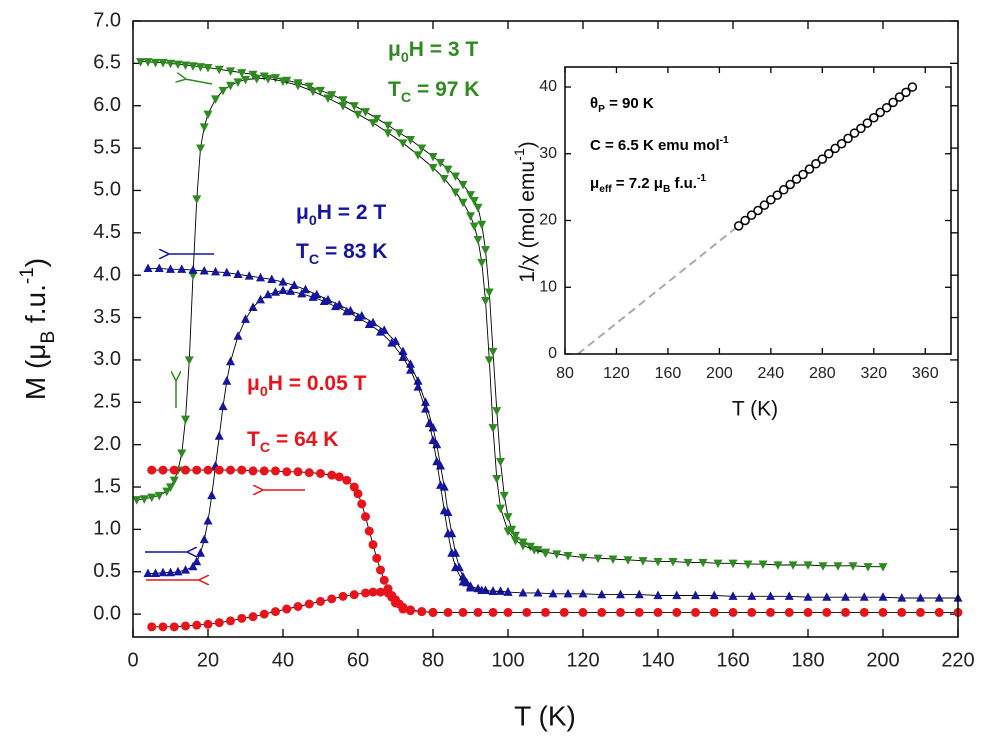  I want to click on y-tick-label: 2.5, so click(107, 402).